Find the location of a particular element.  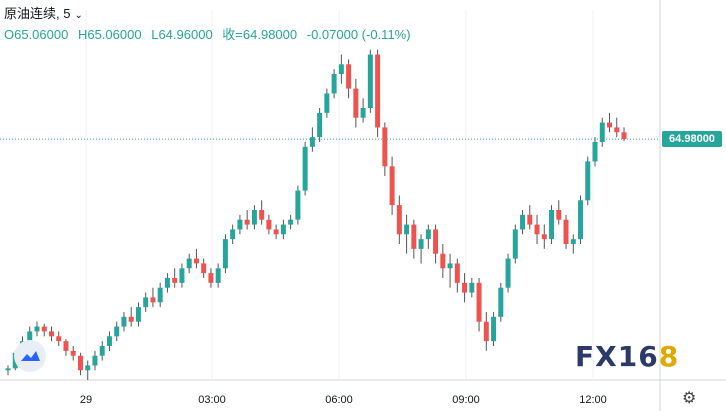

x-tick-label: 29 is located at coordinates (86, 400).